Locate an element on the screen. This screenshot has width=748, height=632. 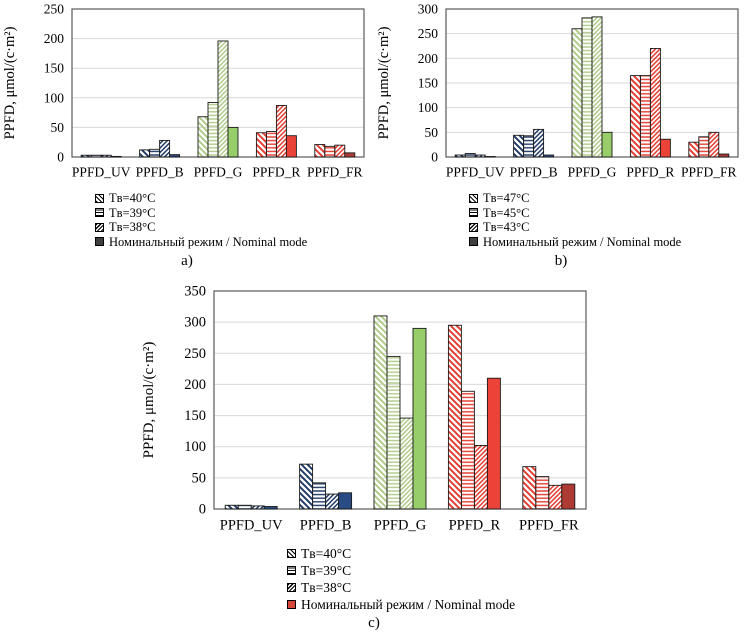
y-tick-label: 300 is located at coordinates (195, 323).